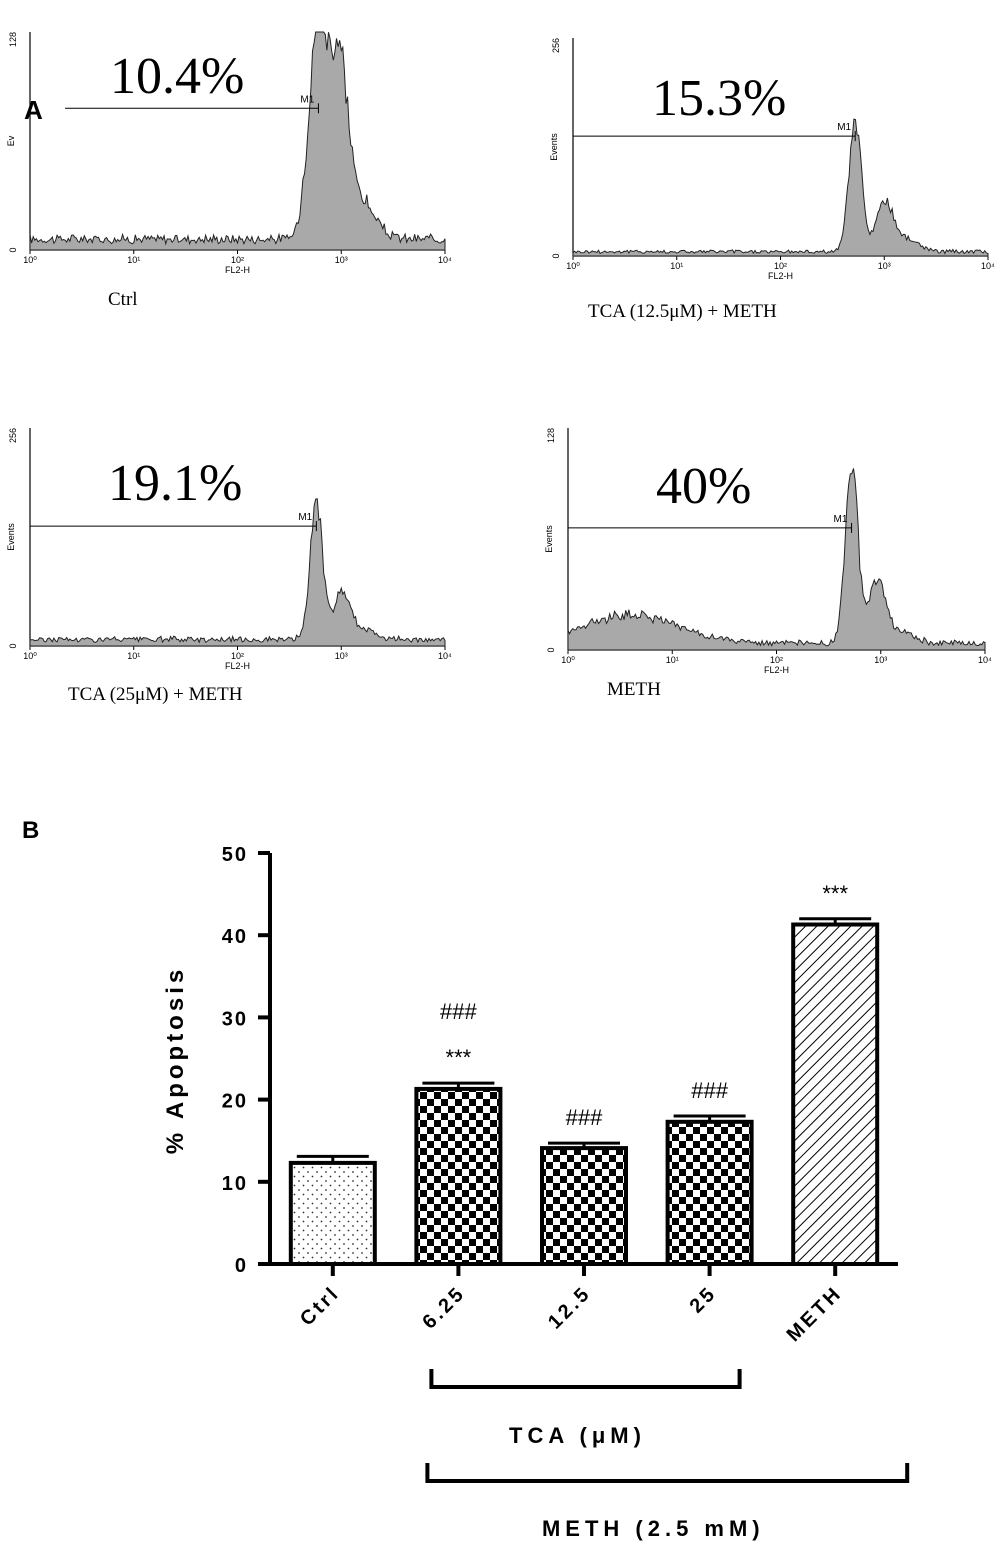  What do you see at coordinates (175, 483) in the screenshot?
I see `percent-label: 19.1%` at bounding box center [175, 483].